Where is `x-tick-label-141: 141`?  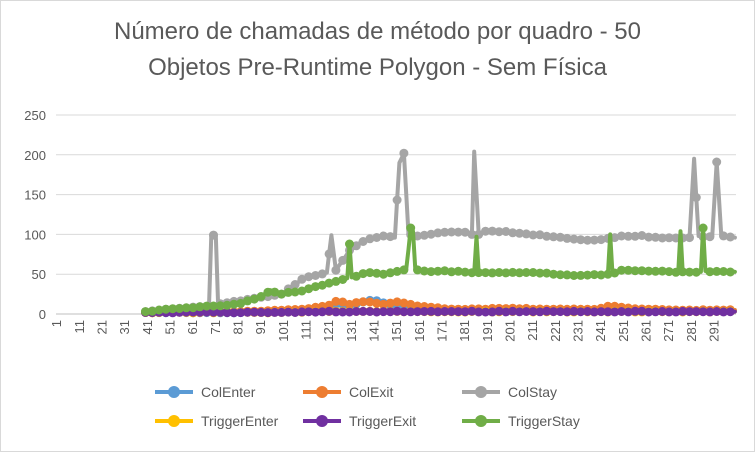 x-tick-label-141: 141 is located at coordinates (373, 331).